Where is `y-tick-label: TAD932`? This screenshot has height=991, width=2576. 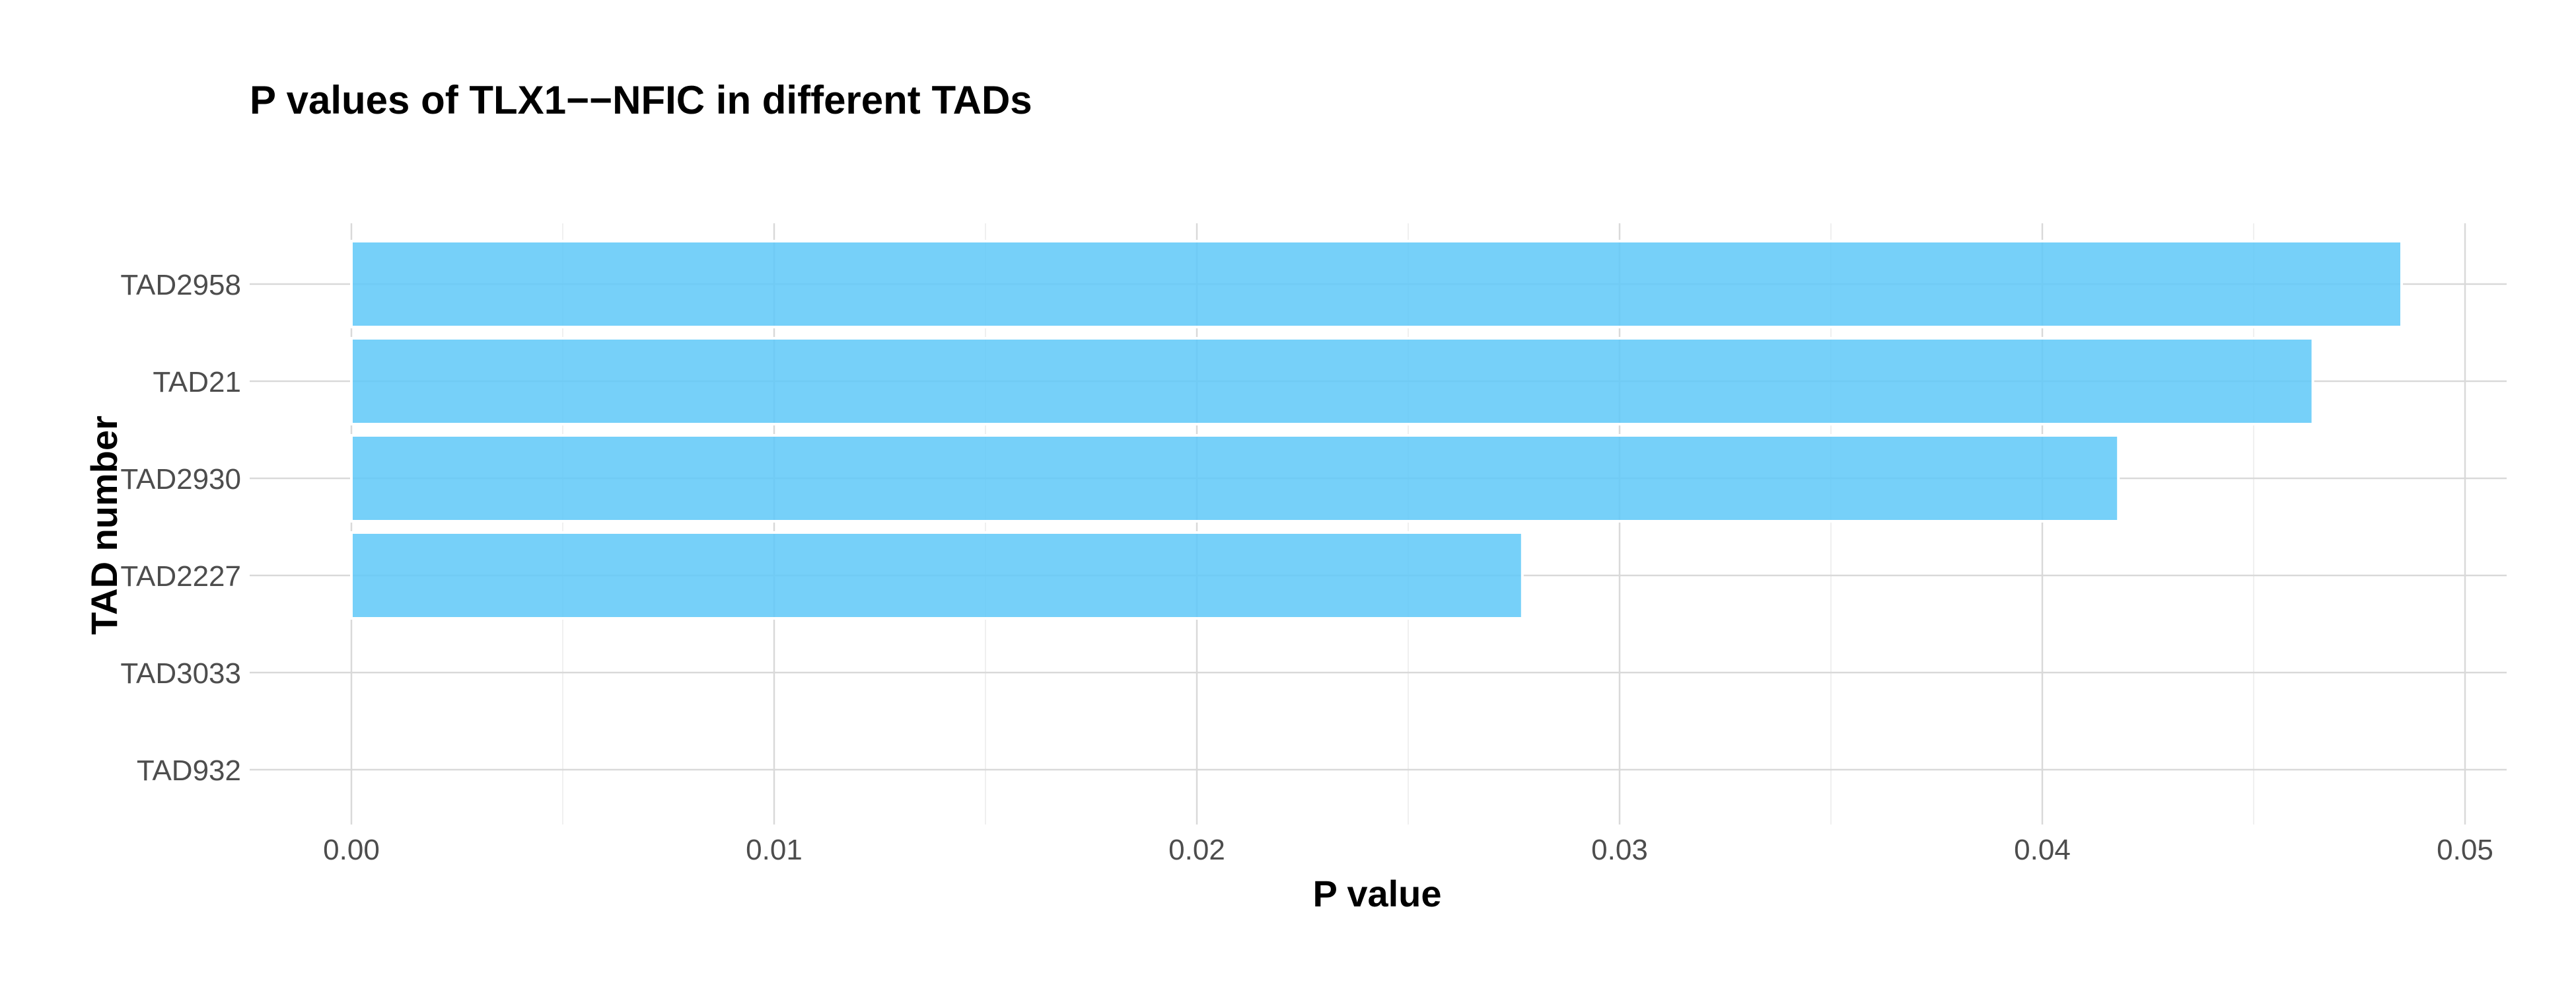 y-tick-label: TAD932 is located at coordinates (189, 770).